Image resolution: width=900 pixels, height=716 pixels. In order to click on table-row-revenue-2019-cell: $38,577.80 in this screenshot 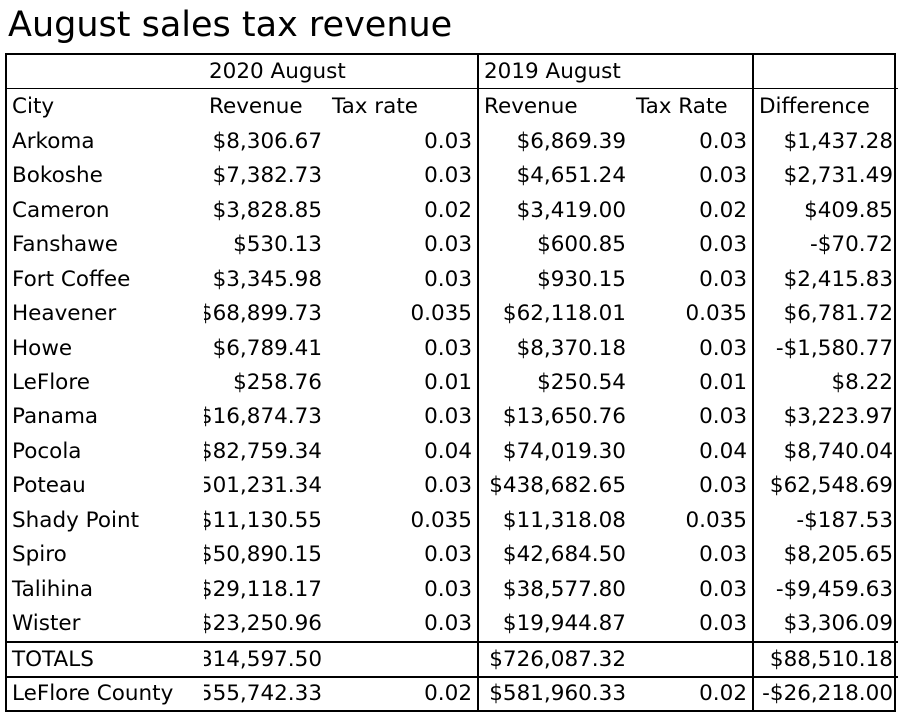, I will do `click(564, 589)`.